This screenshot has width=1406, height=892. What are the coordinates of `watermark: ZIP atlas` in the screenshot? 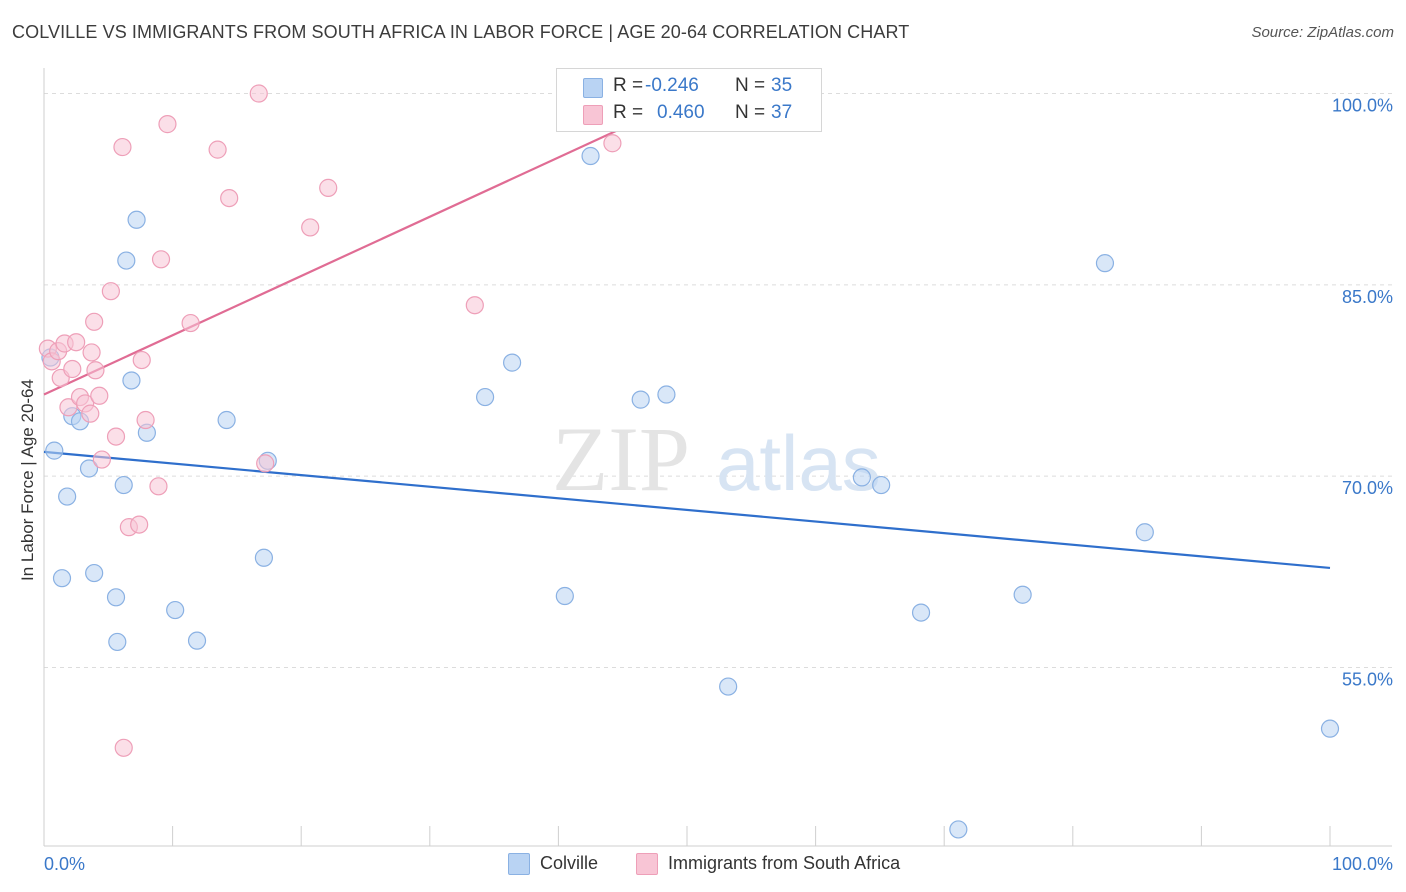 It's located at (716, 459).